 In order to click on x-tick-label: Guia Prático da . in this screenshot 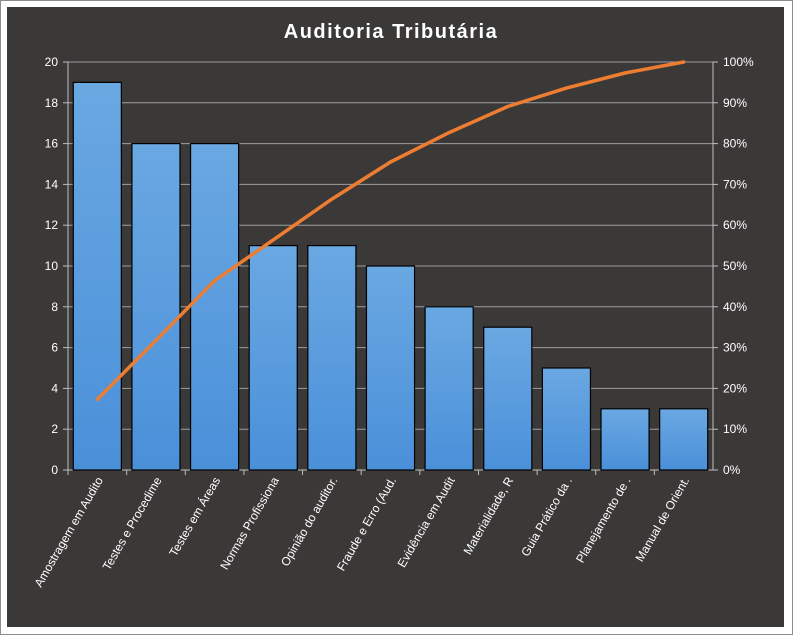, I will do `click(546, 517)`.